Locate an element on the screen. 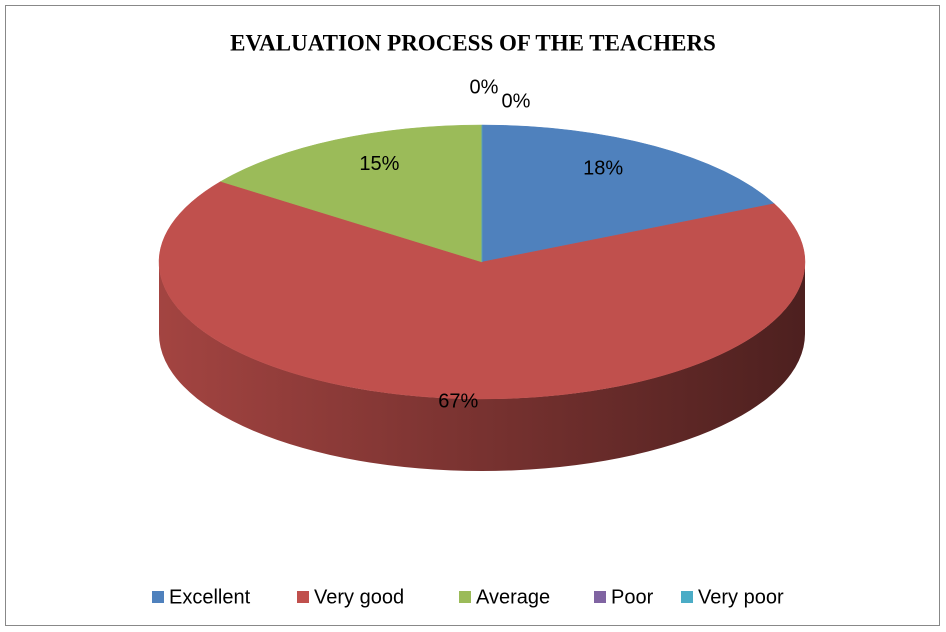 This screenshot has width=946, height=632. legend-label: Very poor is located at coordinates (741, 597).